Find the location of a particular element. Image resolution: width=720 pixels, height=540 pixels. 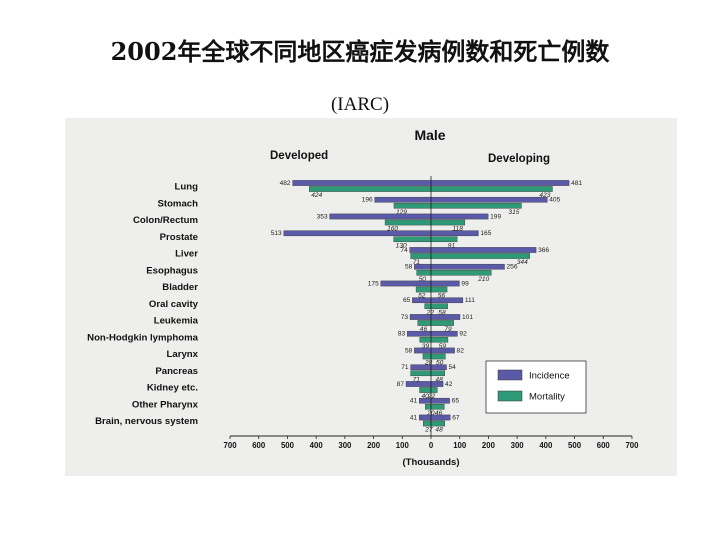

value-label-developing-incidence: 54 is located at coordinates (453, 367).